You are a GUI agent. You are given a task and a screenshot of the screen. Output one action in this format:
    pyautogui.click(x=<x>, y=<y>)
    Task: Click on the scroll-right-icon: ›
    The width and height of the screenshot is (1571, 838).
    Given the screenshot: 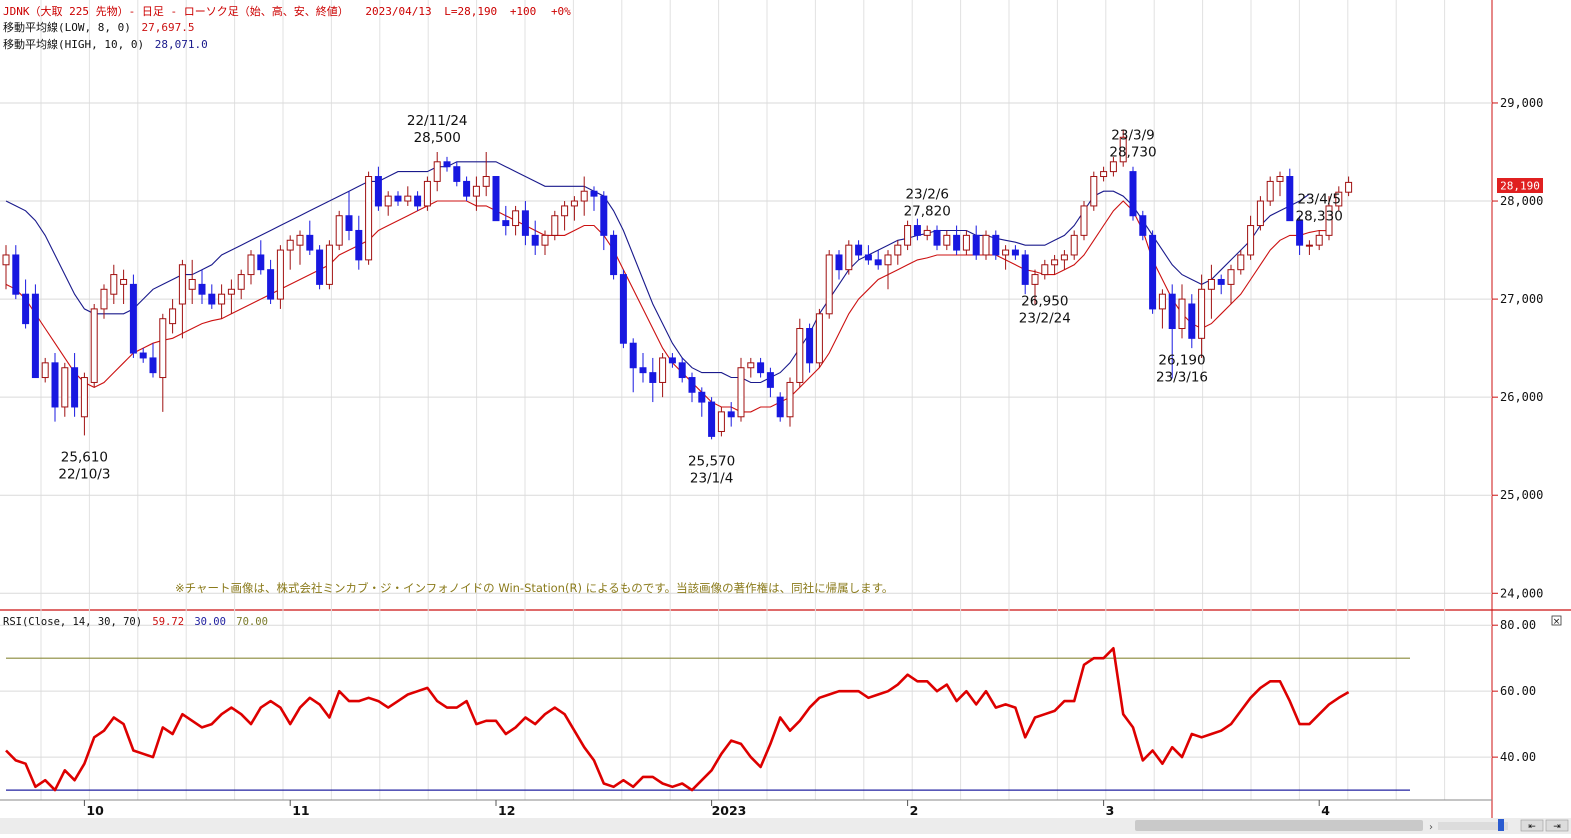 What is the action you would take?
    pyautogui.click(x=1431, y=827)
    